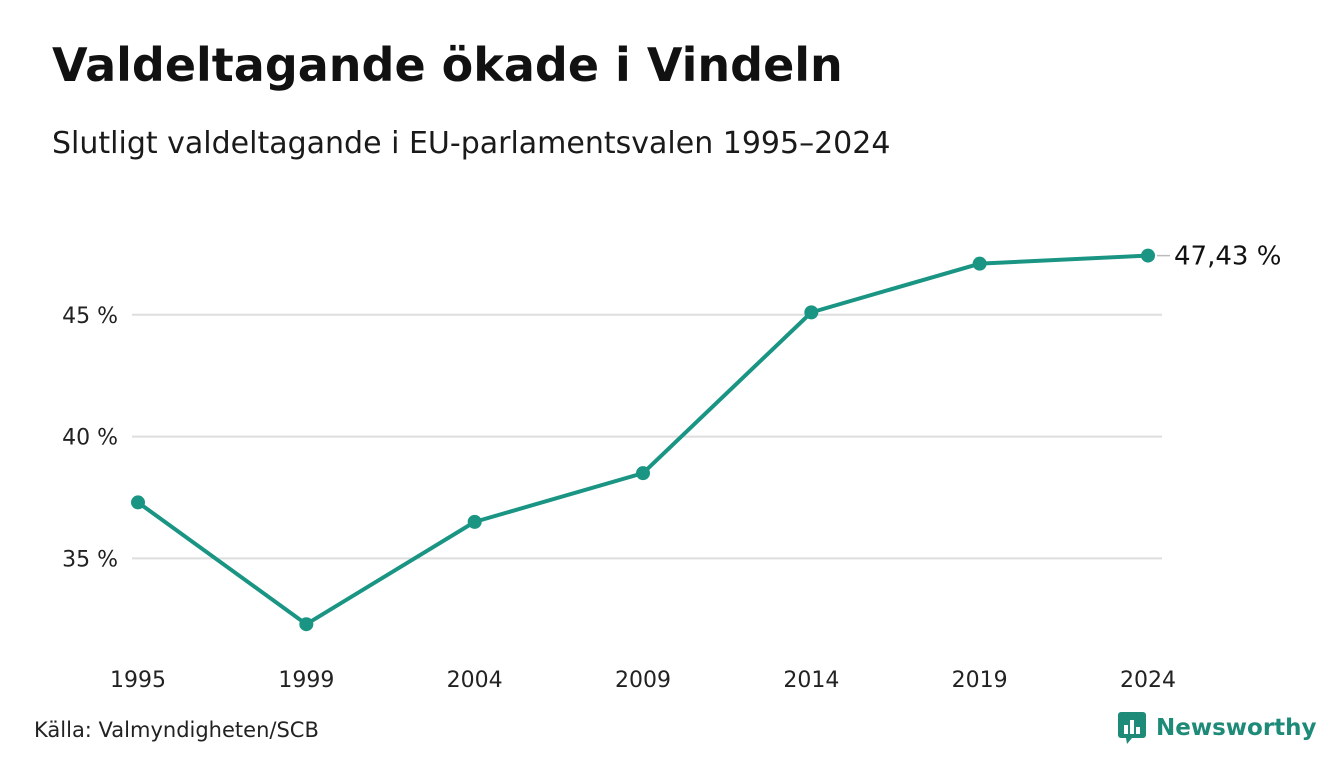 The width and height of the screenshot is (1340, 780). I want to click on y-tick-label: 35 %, so click(90, 559).